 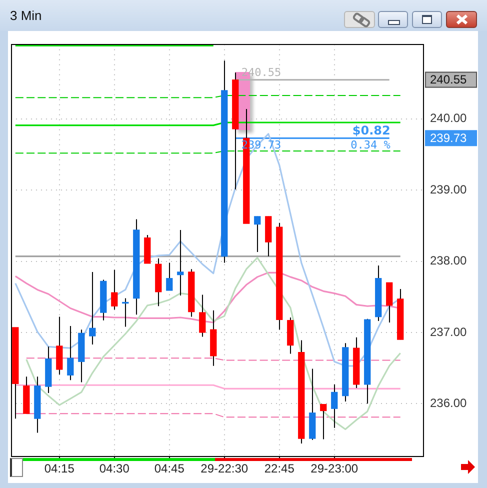 I want to click on x-tick-label: 04:30, so click(x=114, y=469).